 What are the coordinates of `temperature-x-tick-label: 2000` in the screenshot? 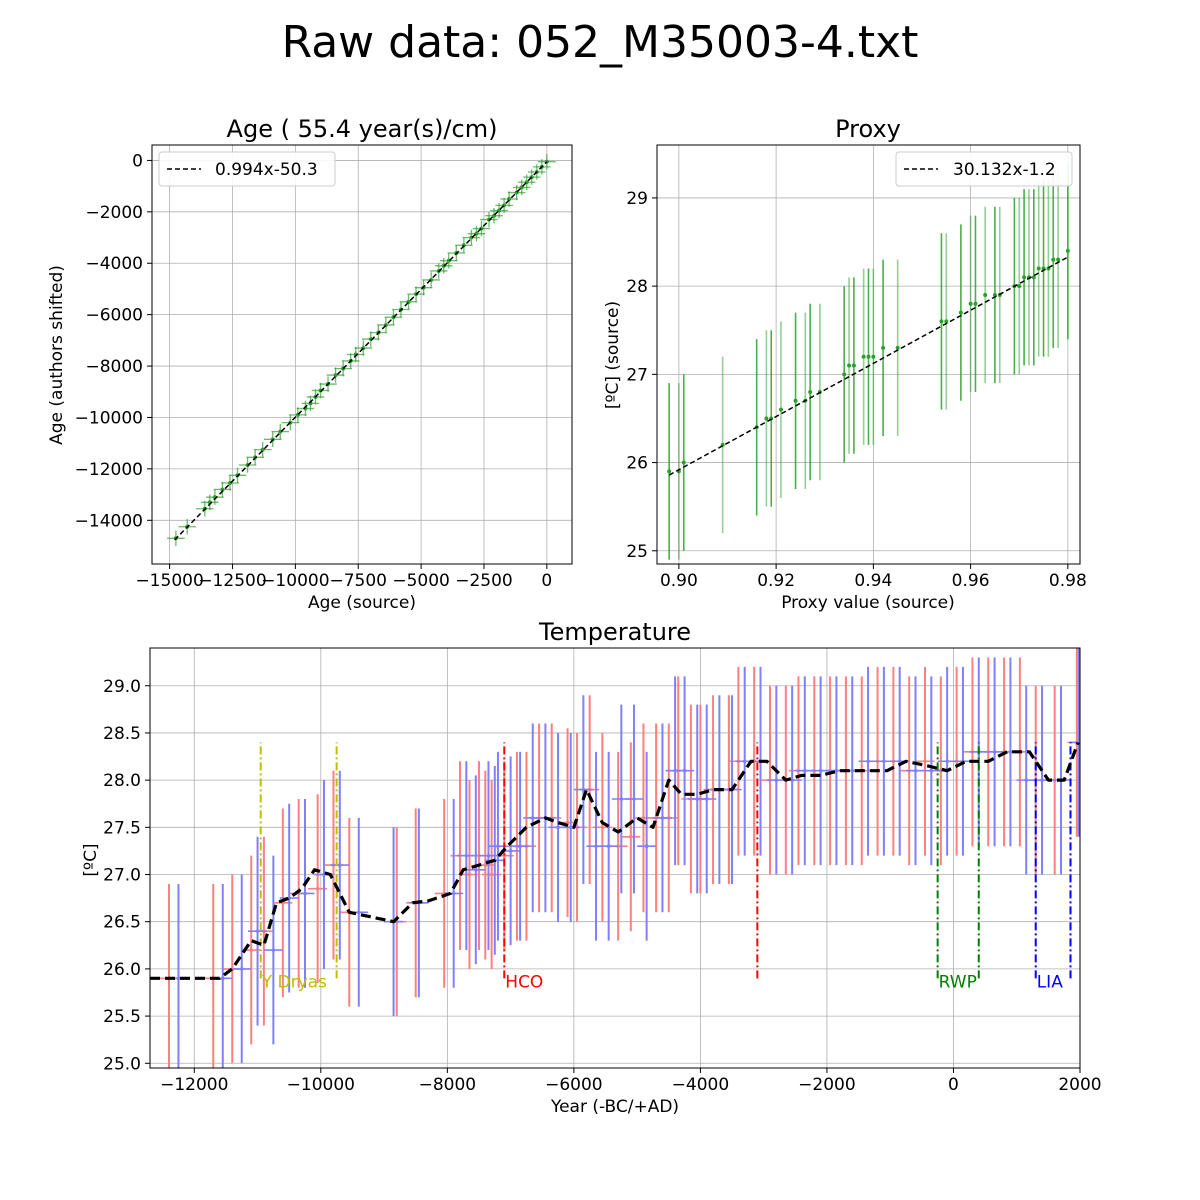 It's located at (1079, 1085).